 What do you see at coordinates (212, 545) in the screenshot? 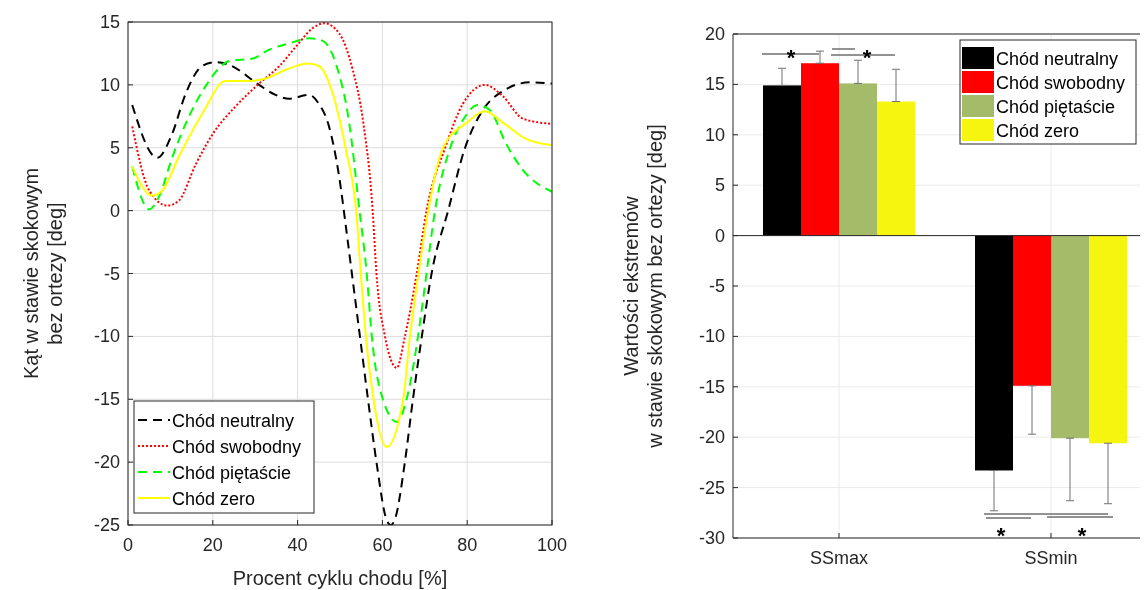
I see `x-tick-label: 20` at bounding box center [212, 545].